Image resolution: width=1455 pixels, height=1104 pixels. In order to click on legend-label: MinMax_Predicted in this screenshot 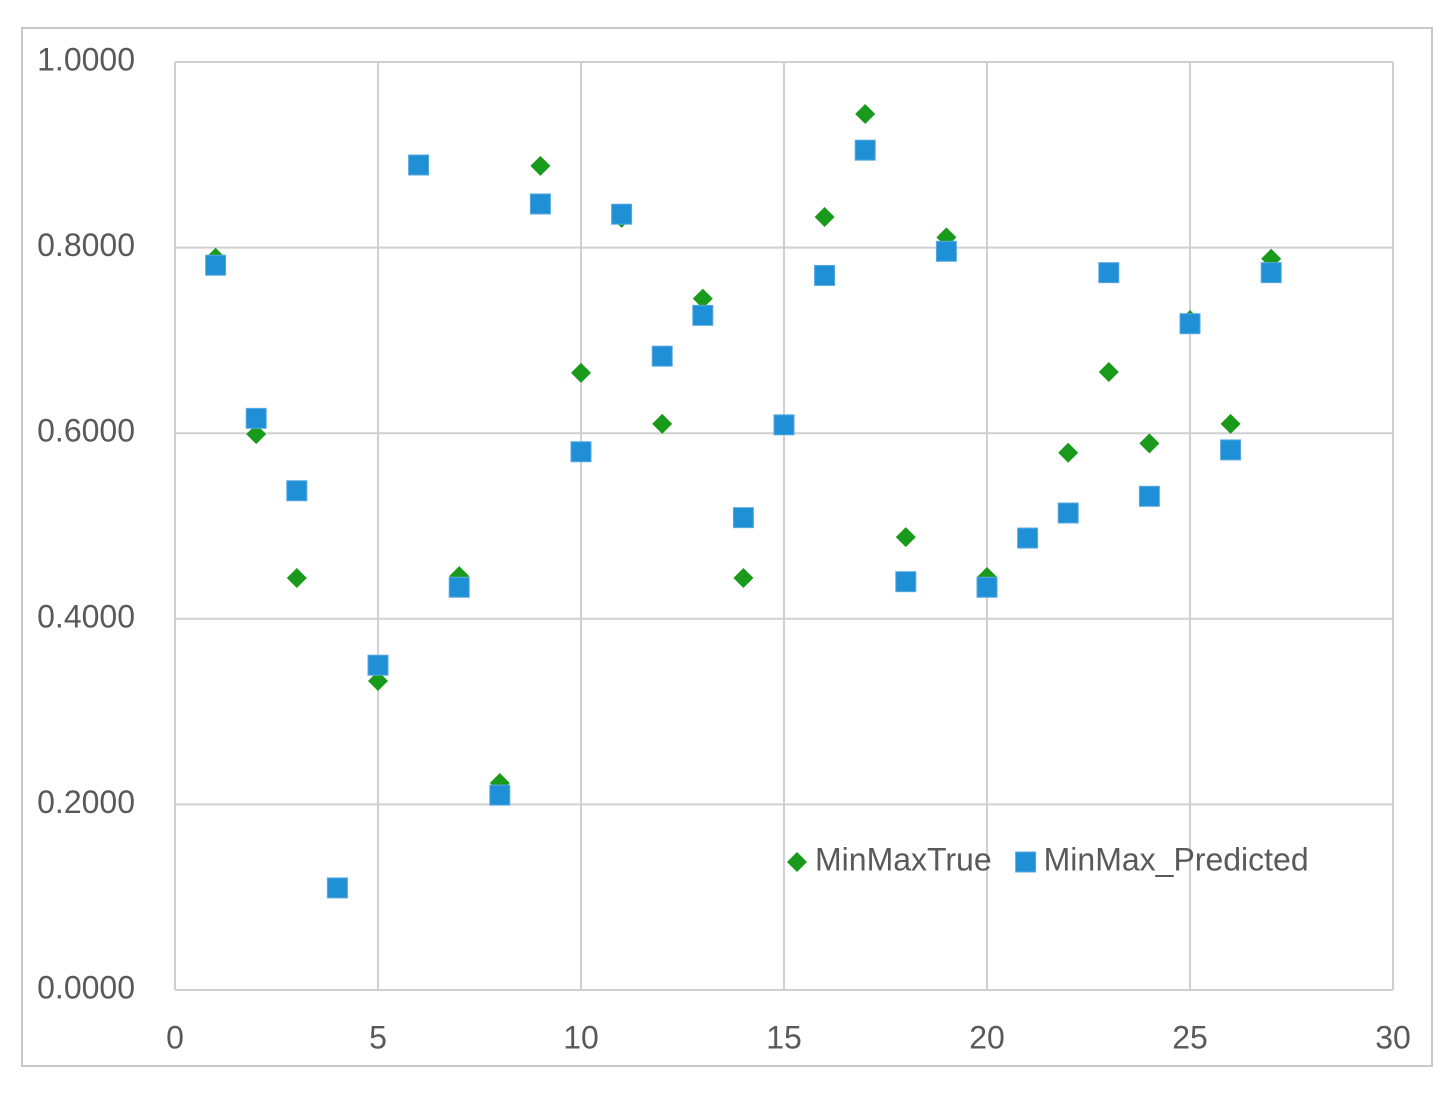, I will do `click(1176, 859)`.